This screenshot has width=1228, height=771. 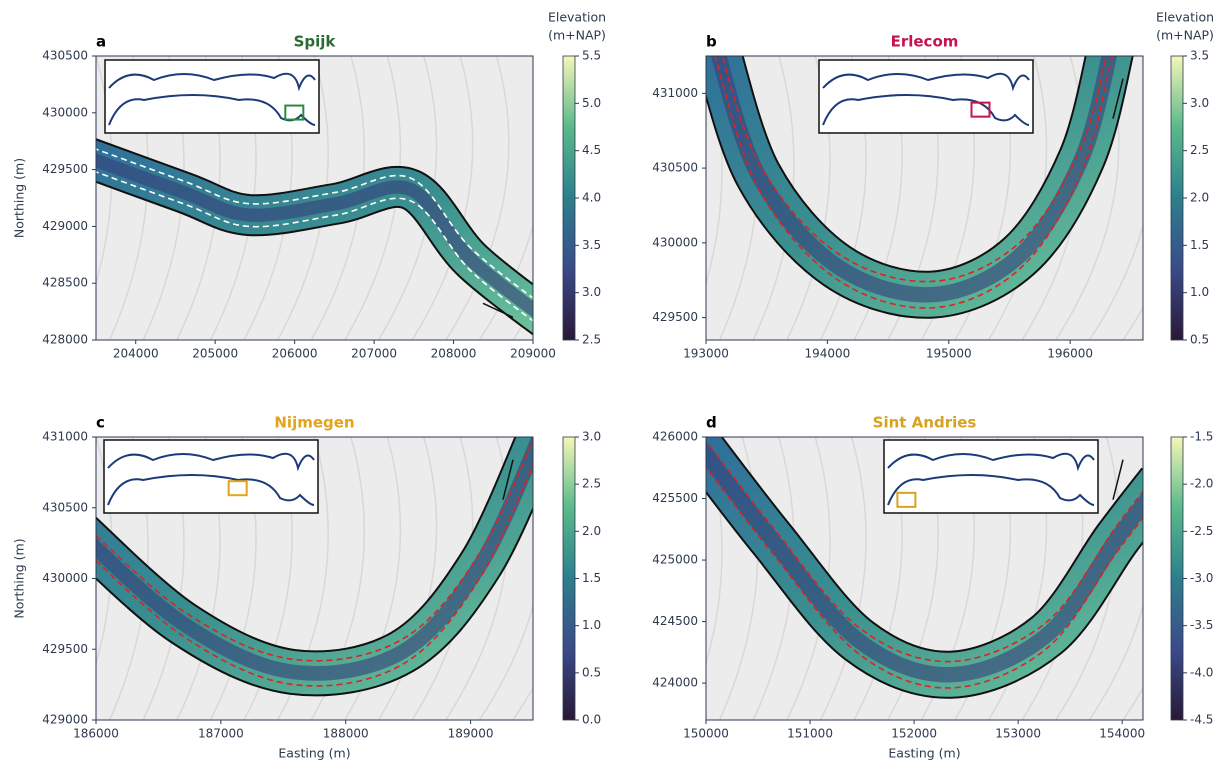 I want to click on y-tick-label: 429000, so click(x=65, y=720).